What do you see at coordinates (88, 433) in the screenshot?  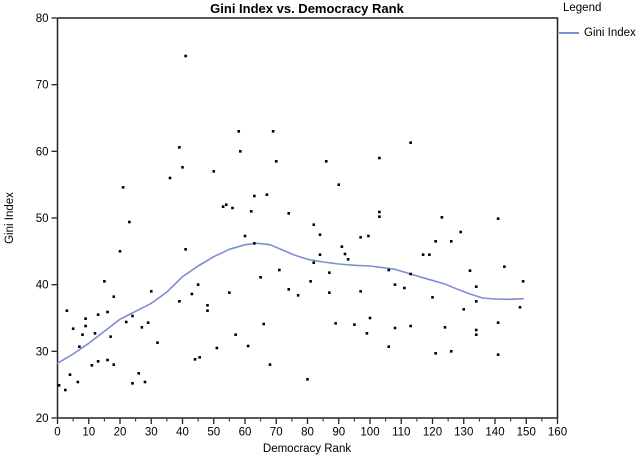 I see `x-tick-label: 10` at bounding box center [88, 433].